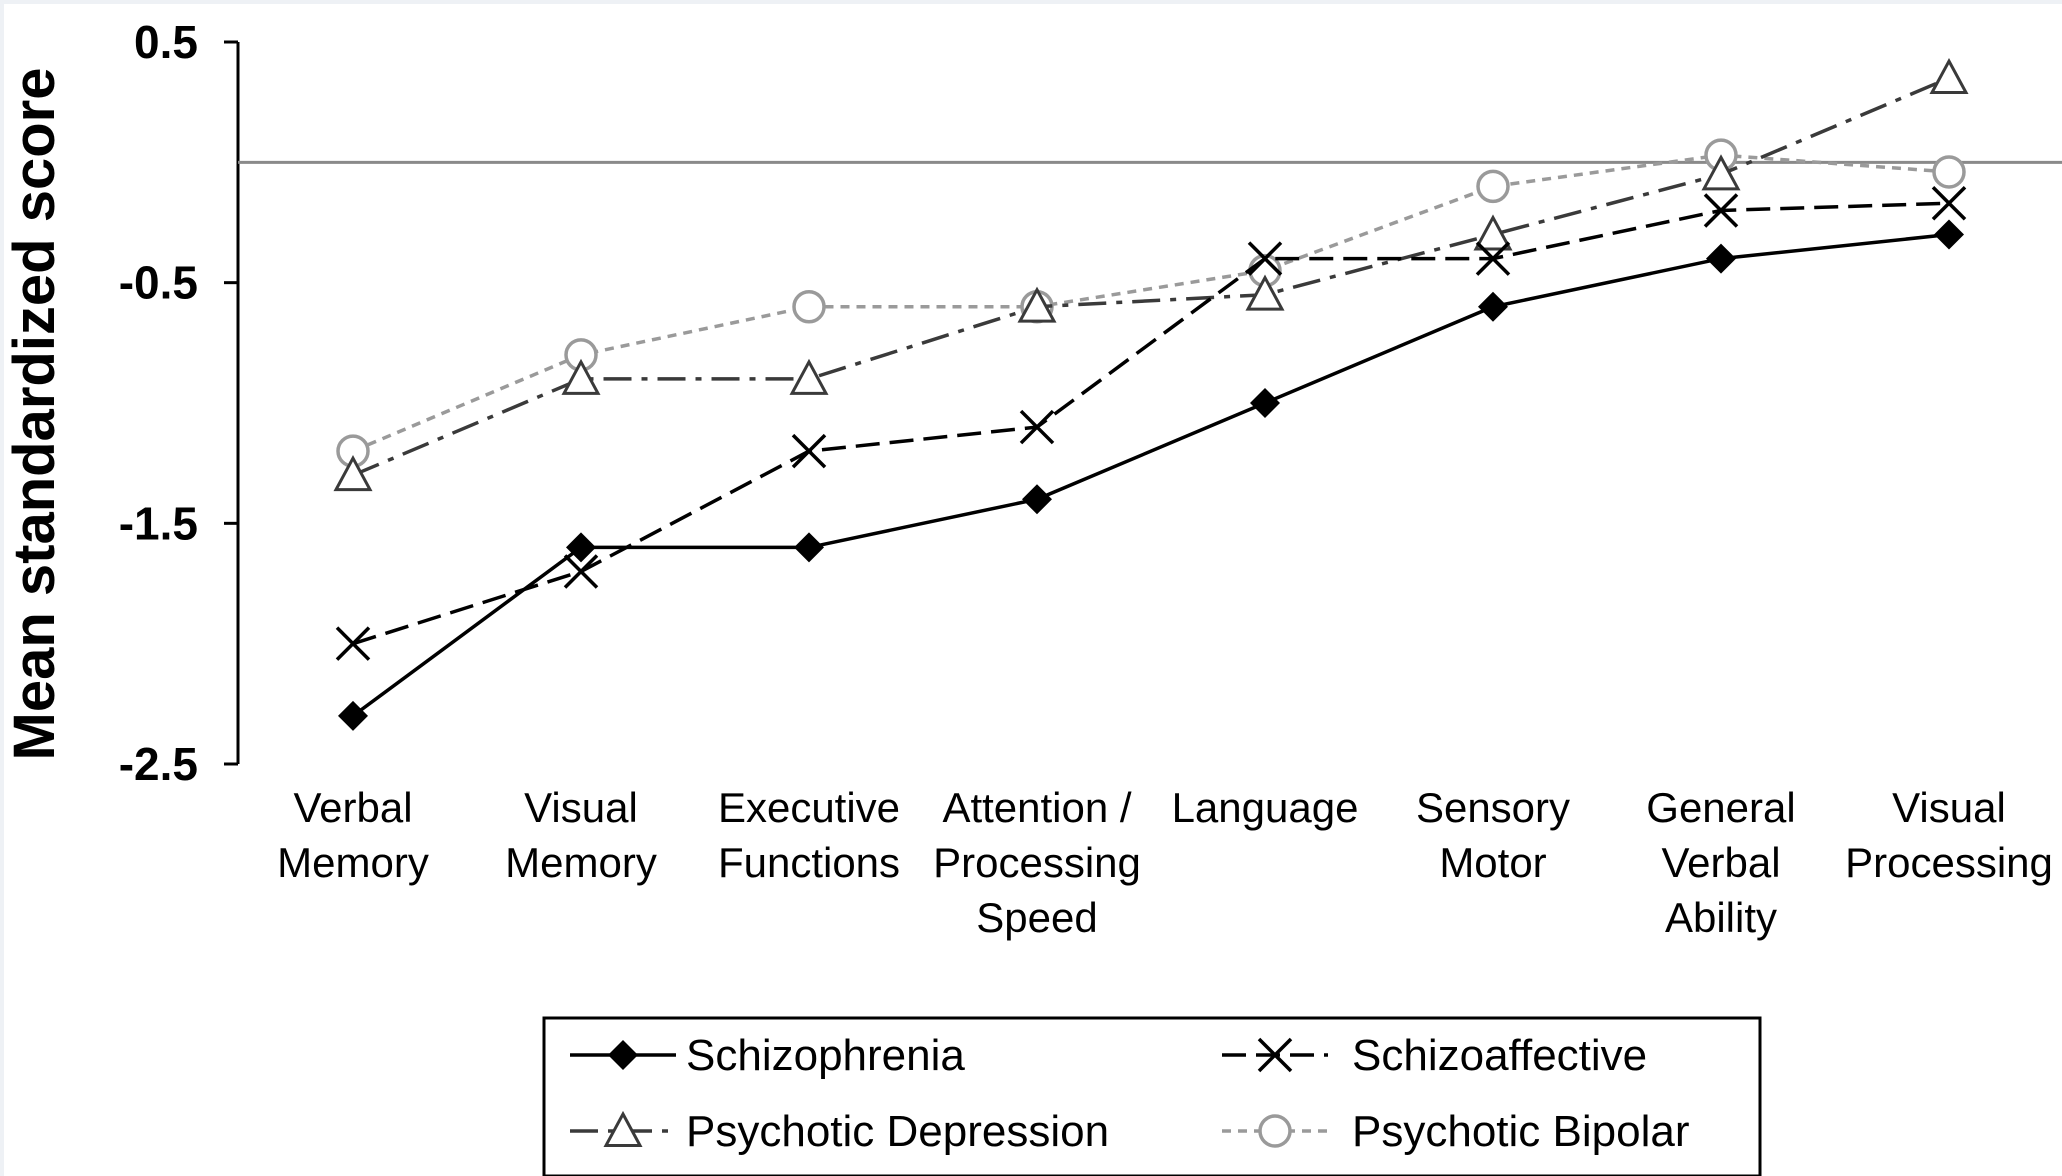  What do you see at coordinates (1493, 835) in the screenshot?
I see `x-tick-label: Sensory Motor` at bounding box center [1493, 835].